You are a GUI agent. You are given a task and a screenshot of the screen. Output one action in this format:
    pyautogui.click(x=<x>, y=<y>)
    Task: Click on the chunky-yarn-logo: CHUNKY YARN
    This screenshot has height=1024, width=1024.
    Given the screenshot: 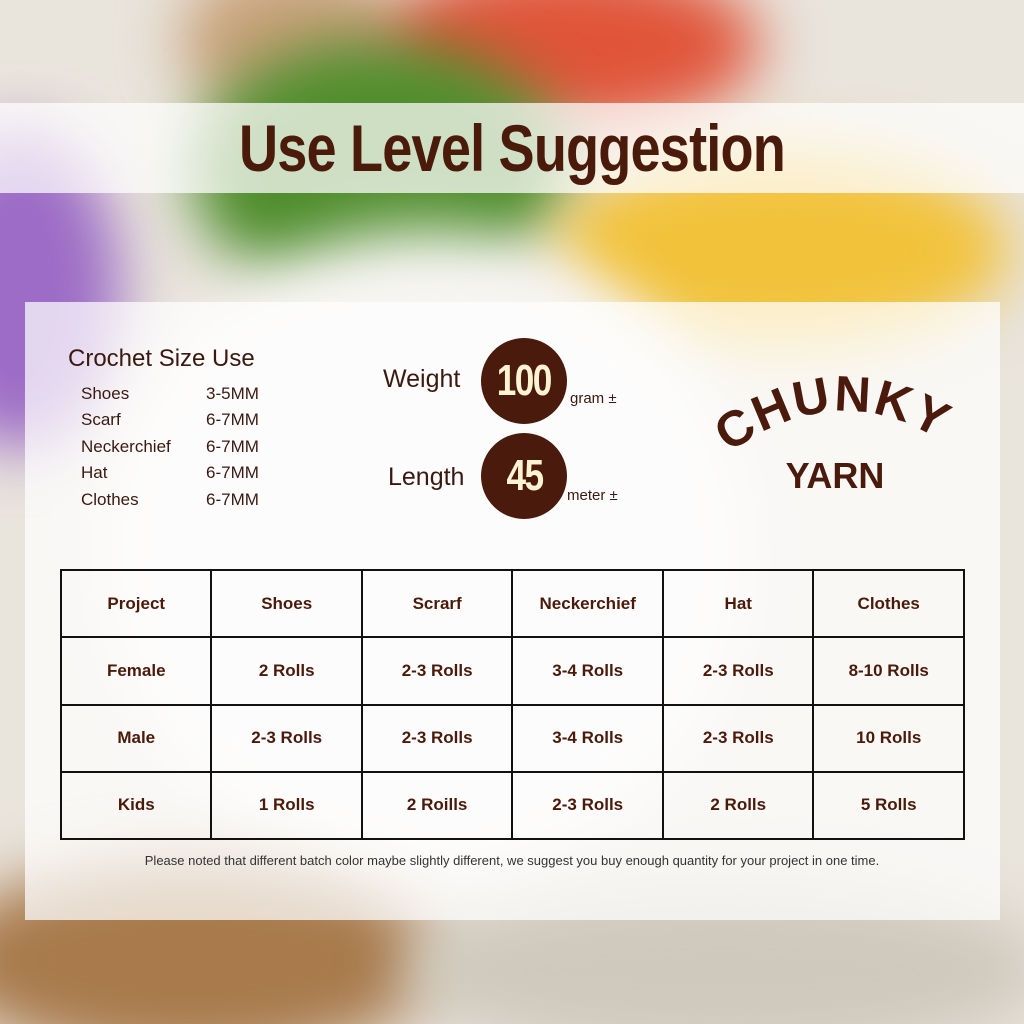 What is the action you would take?
    pyautogui.click(x=833, y=433)
    